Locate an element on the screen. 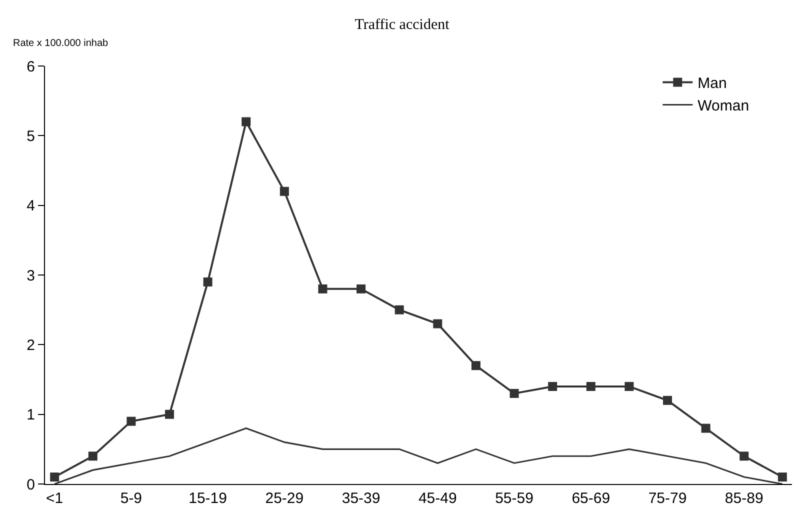 This screenshot has width=804, height=529. legend-label: Man is located at coordinates (712, 83).